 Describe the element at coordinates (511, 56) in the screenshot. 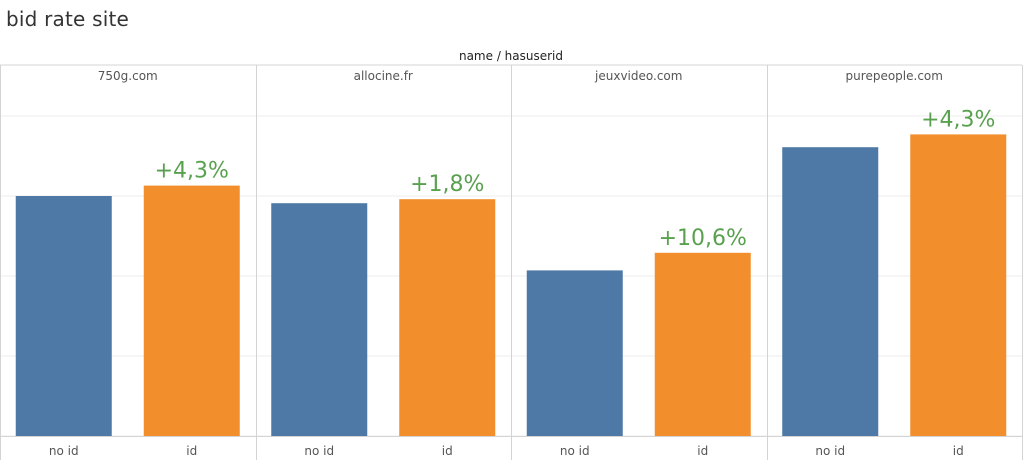

I see `column-header: name / hasuserid` at that location.